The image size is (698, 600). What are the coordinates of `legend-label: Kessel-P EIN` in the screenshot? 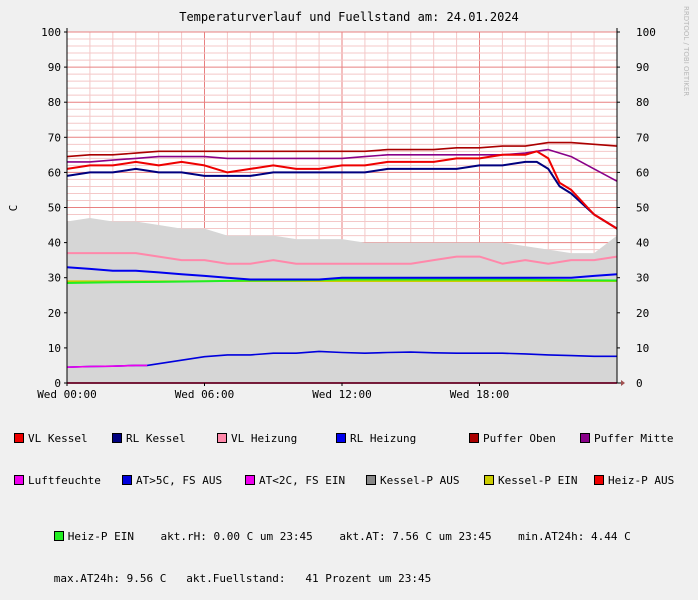 It's located at (538, 480).